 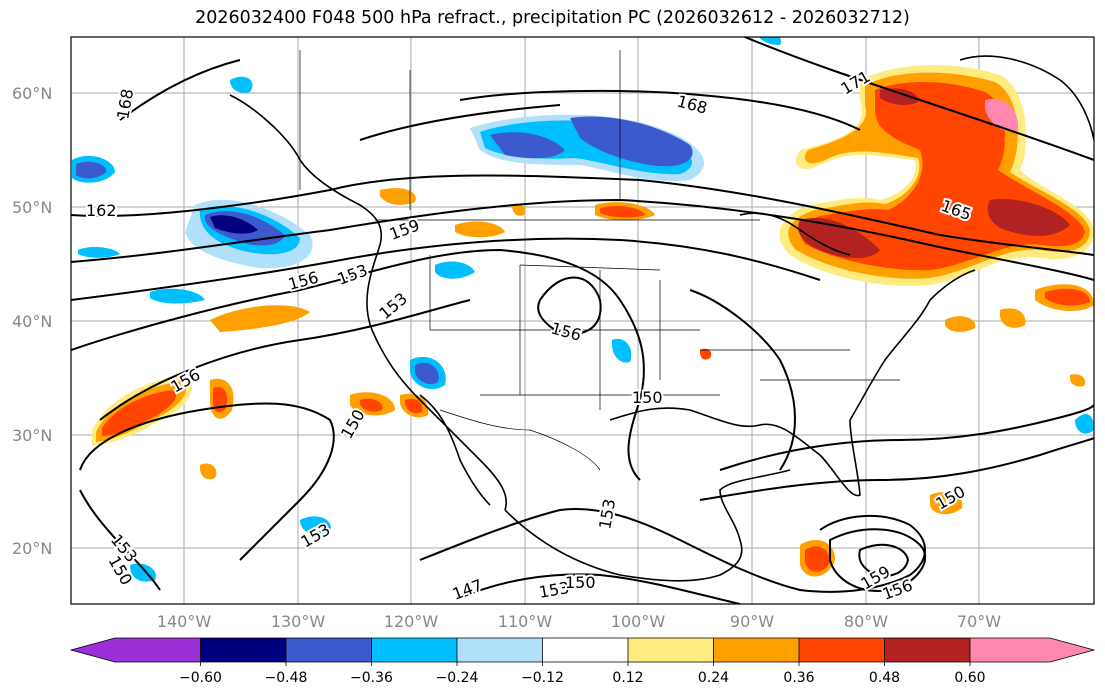 I want to click on colorbar-tick-label: 0.24, so click(x=713, y=678).